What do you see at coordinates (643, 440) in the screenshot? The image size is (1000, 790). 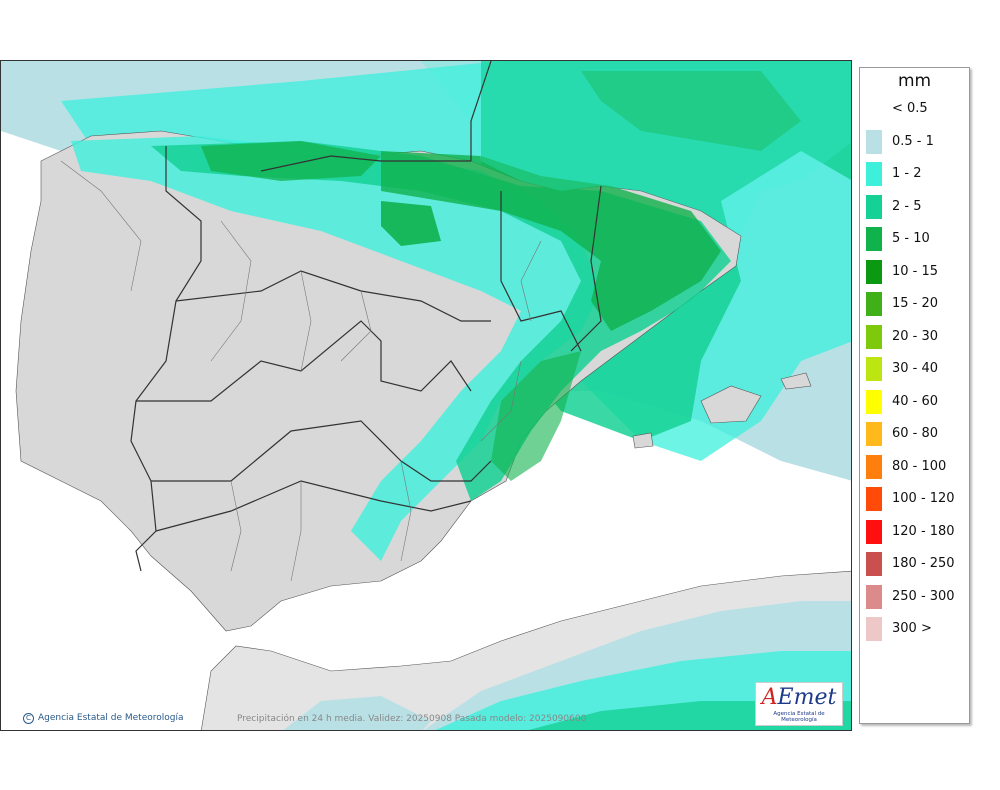 I see `ibiza` at bounding box center [643, 440].